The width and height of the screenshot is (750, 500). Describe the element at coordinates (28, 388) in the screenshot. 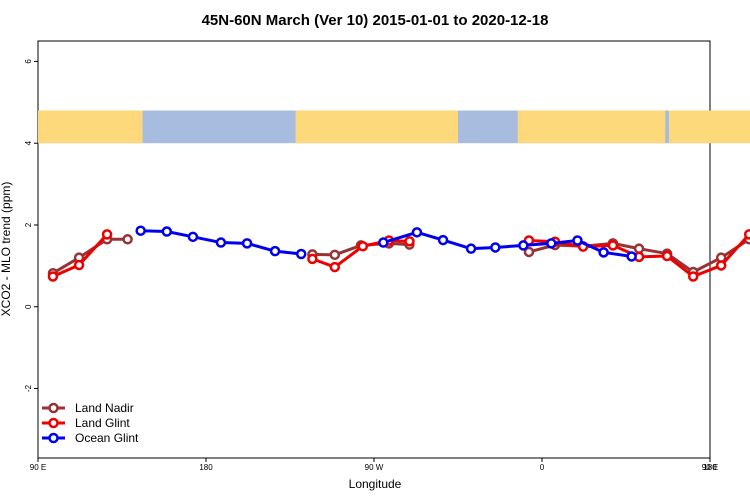

I see `y-tick-label: -2` at that location.